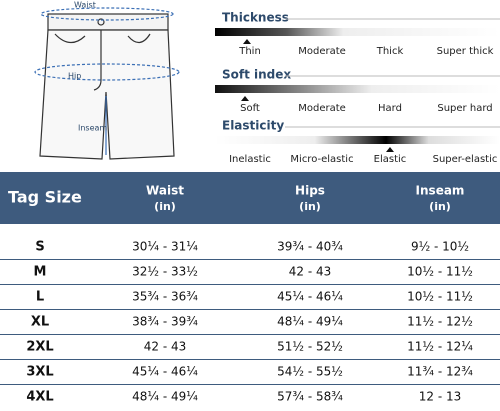 The width and height of the screenshot is (500, 411). Describe the element at coordinates (250, 159) in the screenshot. I see `scale-level: Inelastic` at that location.